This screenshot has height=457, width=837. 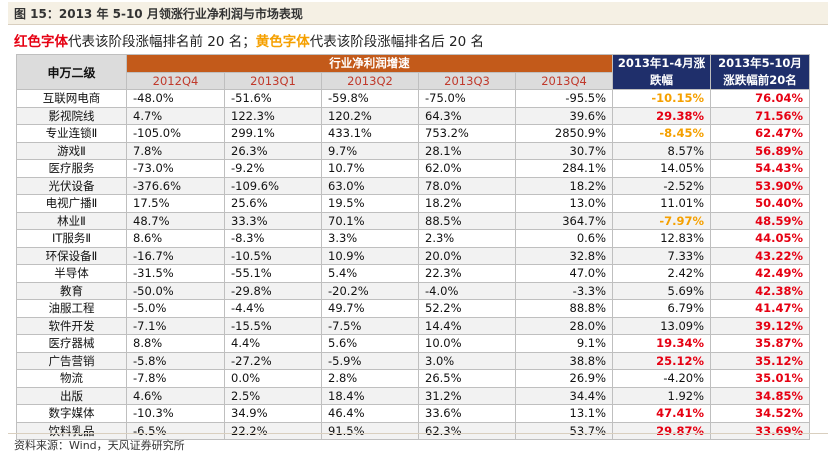 I want to click on source-note: 资料来源：Wind，天风证券研究所, so click(x=99, y=445).